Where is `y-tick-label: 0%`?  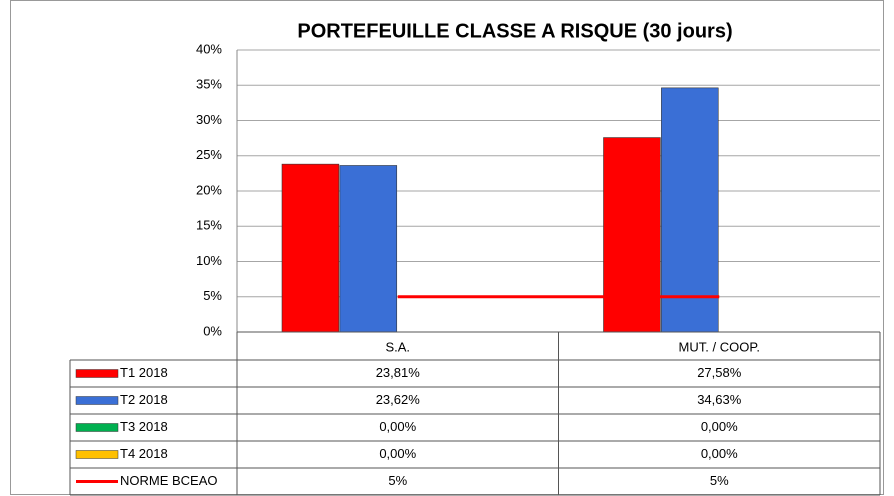 y-tick-label: 0% is located at coordinates (212, 330).